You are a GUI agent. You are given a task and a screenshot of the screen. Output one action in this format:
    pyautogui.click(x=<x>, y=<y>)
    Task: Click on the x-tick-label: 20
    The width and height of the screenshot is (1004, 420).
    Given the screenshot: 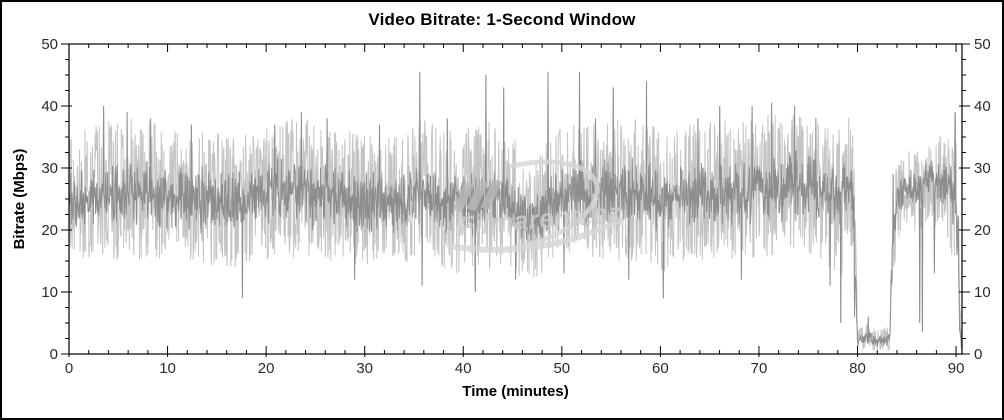 What is the action you would take?
    pyautogui.click(x=266, y=368)
    